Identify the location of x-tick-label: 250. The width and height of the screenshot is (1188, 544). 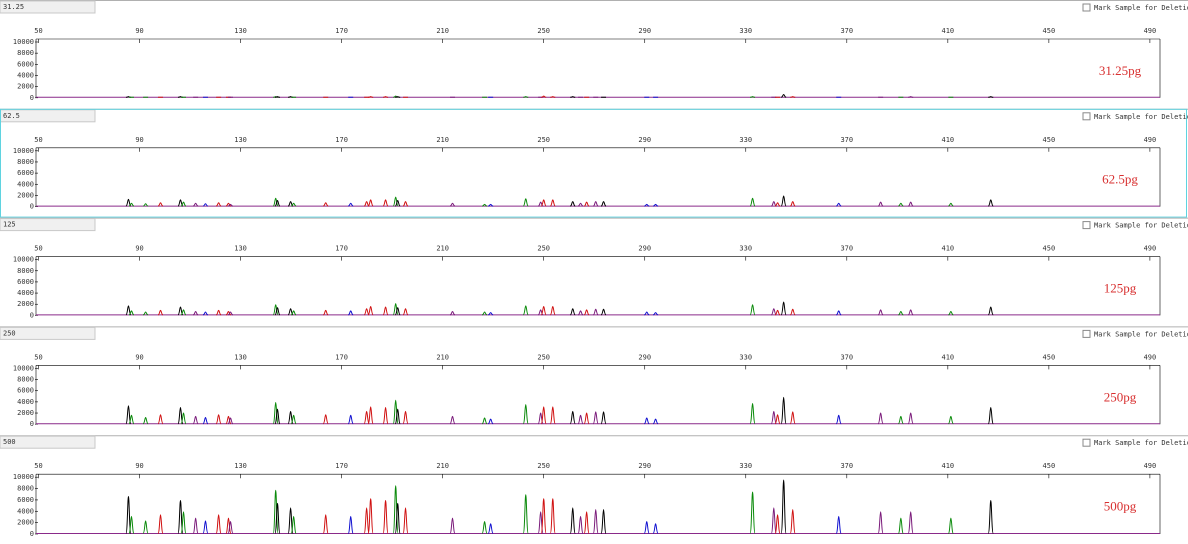
(543, 31).